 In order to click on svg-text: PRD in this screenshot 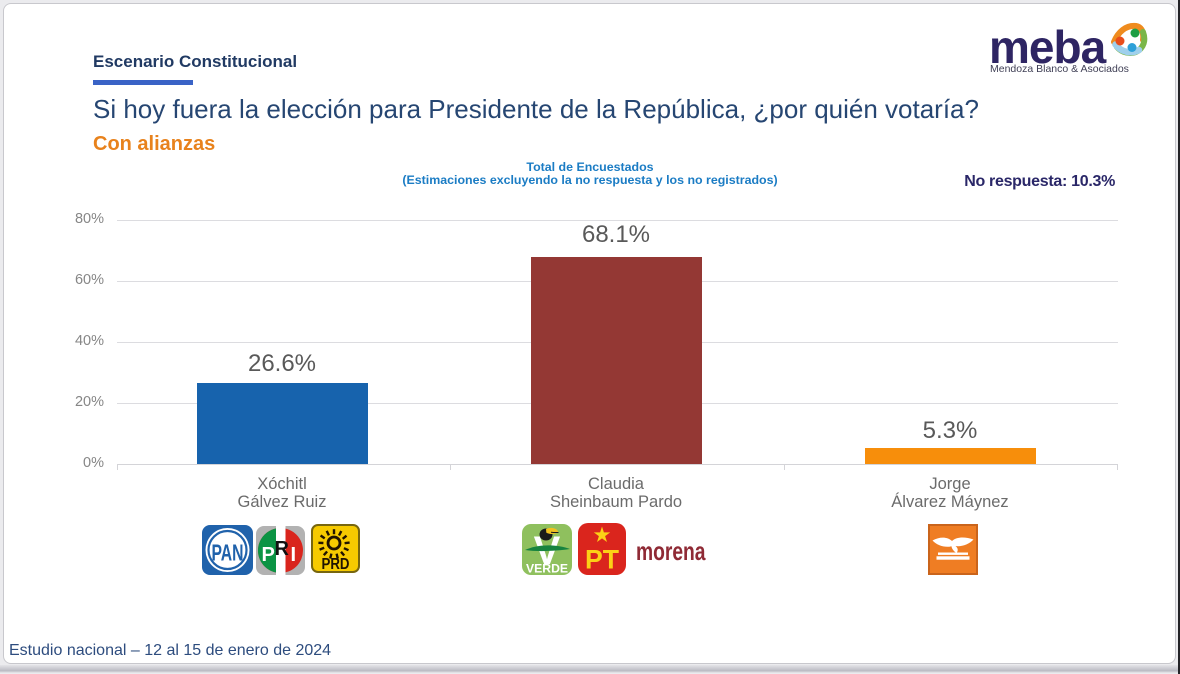, I will do `click(336, 564)`.